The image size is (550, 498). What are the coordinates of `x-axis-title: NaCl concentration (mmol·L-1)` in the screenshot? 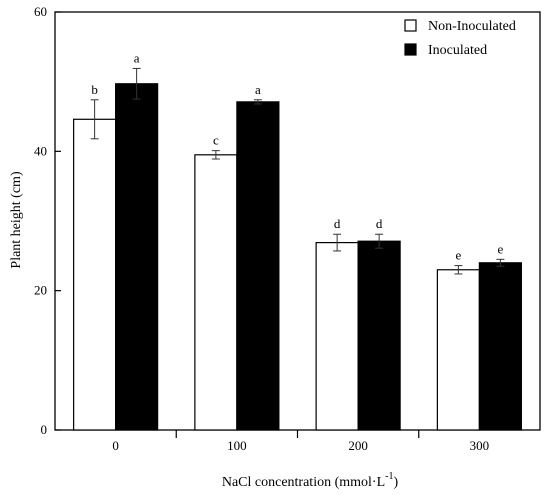 It's located at (310, 480).